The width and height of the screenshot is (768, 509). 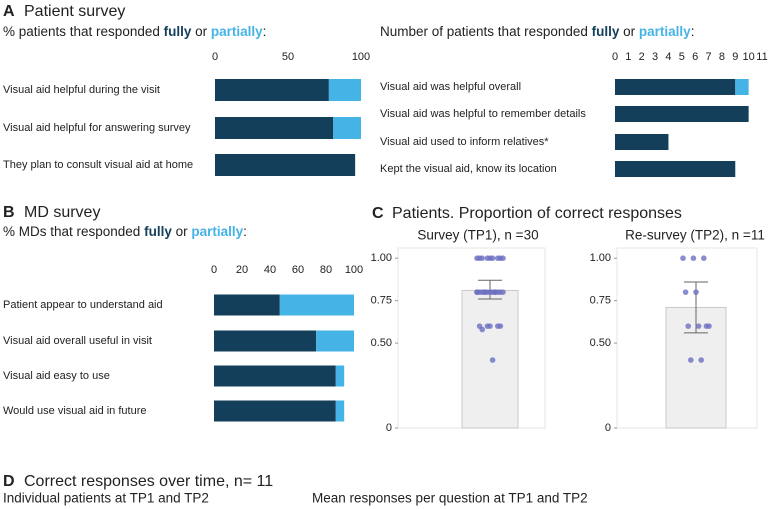 I want to click on panel-label: D, so click(x=9, y=481).